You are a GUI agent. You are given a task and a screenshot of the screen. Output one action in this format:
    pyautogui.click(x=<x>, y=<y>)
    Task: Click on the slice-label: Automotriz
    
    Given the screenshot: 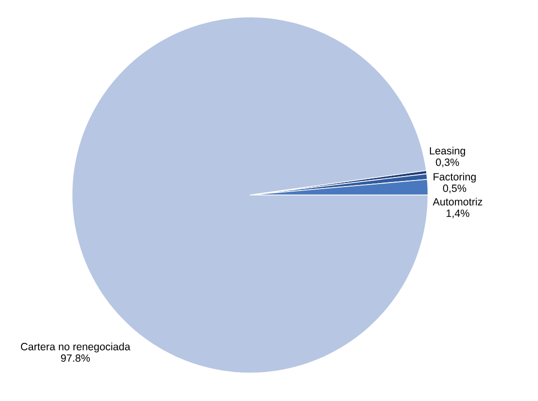 What is the action you would take?
    pyautogui.click(x=457, y=202)
    